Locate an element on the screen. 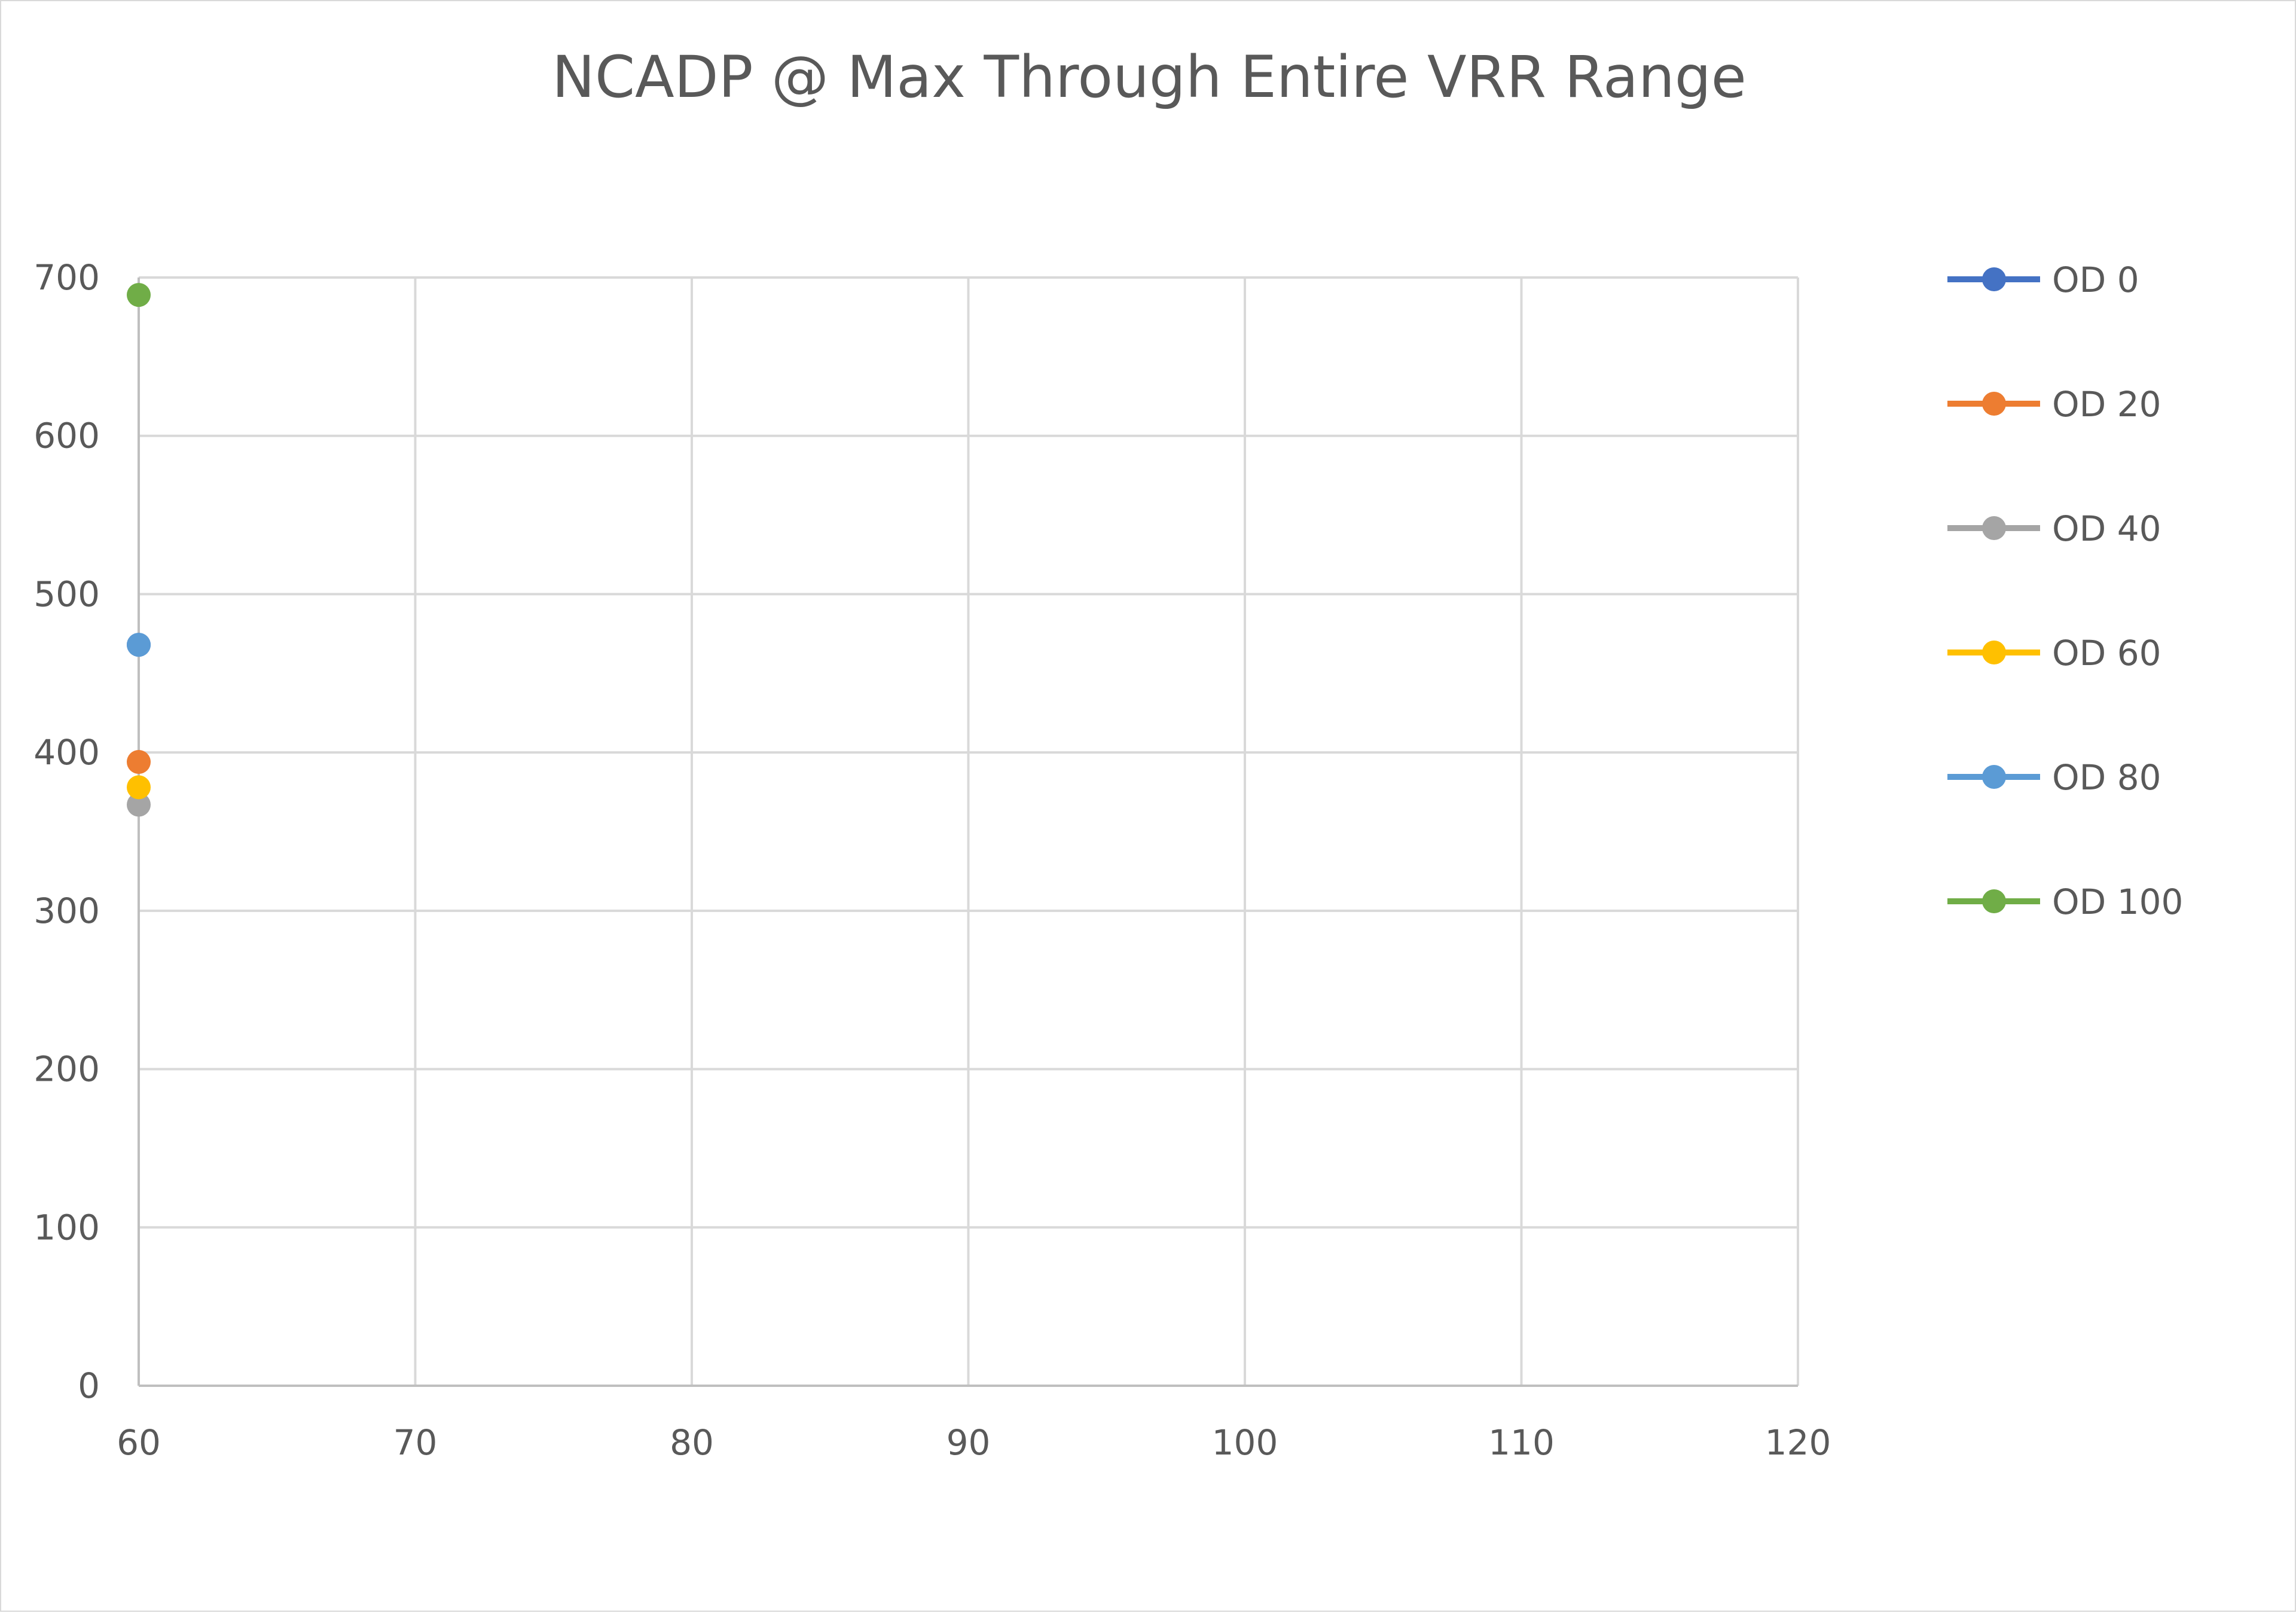 The image size is (2296, 1613). x-tick-label: 100 is located at coordinates (1245, 1442).